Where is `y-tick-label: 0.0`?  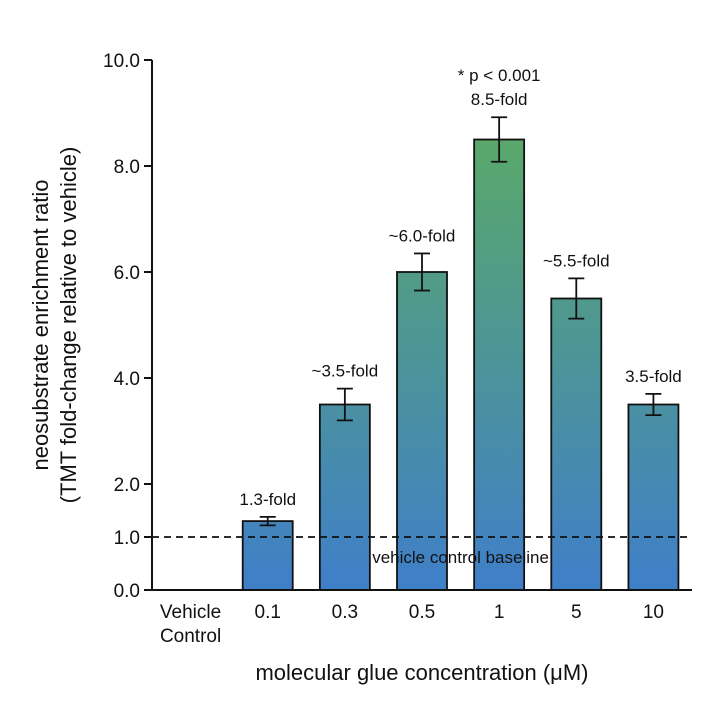
y-tick-label: 0.0 is located at coordinates (127, 591).